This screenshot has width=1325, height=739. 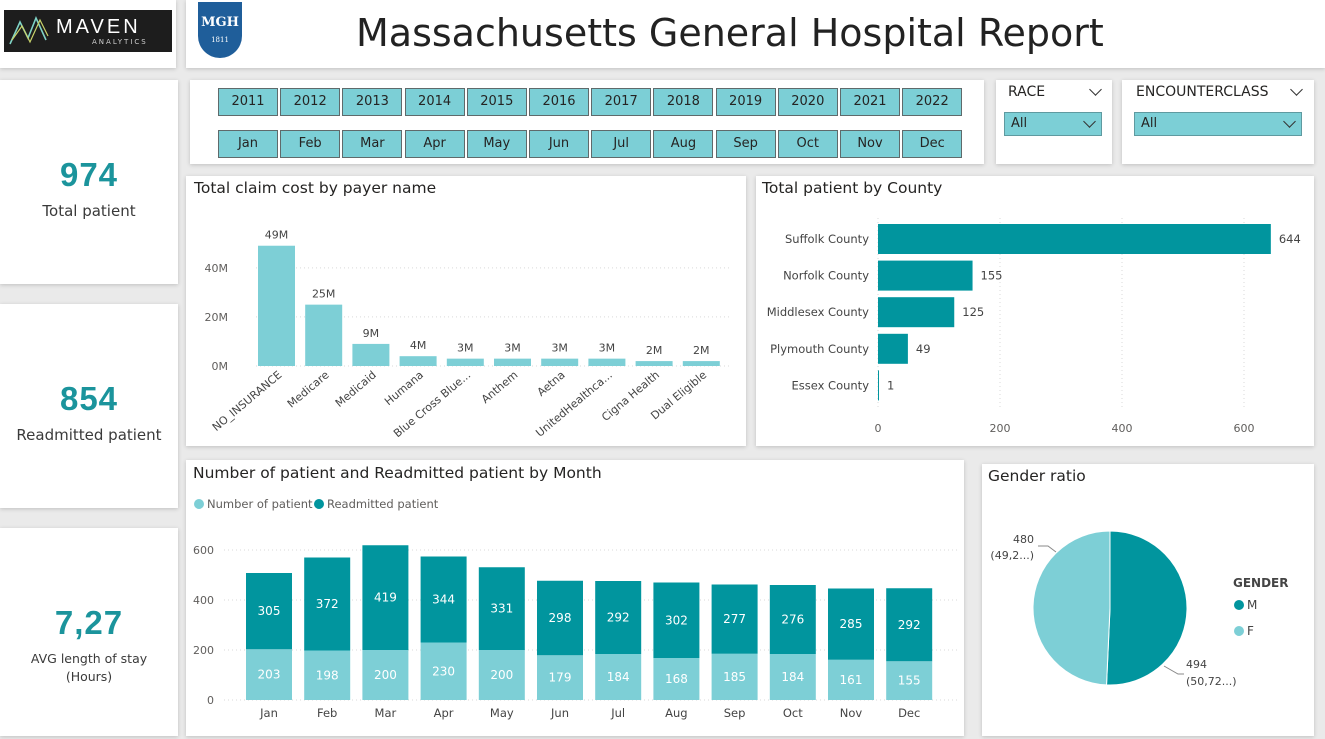 What do you see at coordinates (248, 144) in the screenshot?
I see `month-button-jan: Jan` at bounding box center [248, 144].